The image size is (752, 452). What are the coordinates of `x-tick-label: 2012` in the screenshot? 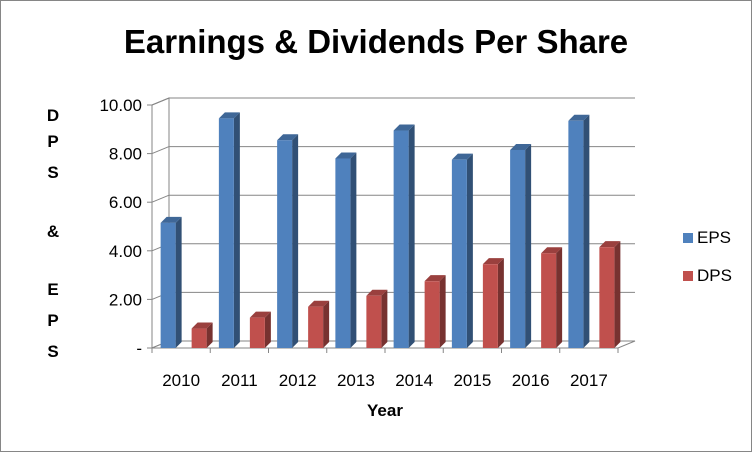 It's located at (298, 380).